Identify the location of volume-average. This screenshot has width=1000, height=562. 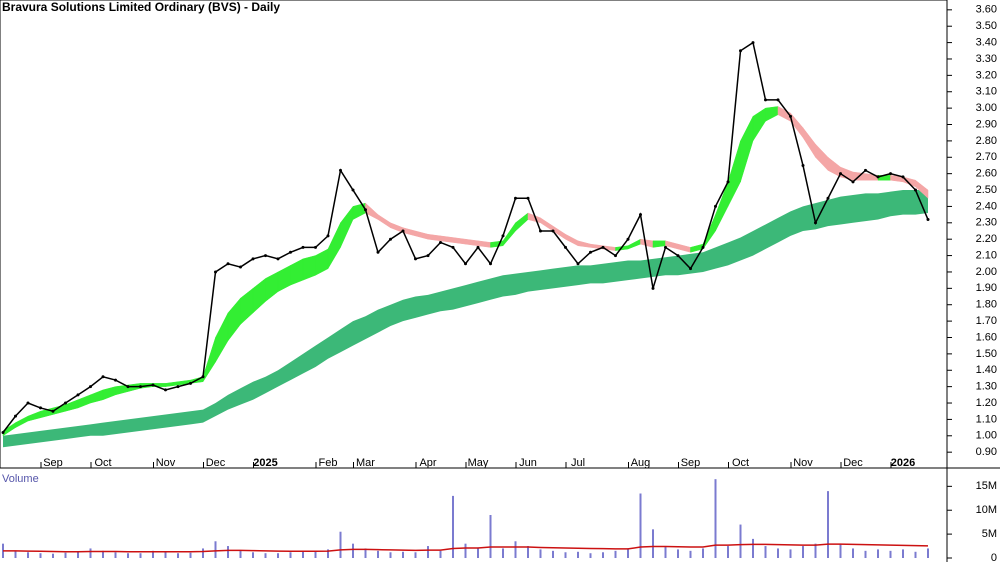
(466, 548).